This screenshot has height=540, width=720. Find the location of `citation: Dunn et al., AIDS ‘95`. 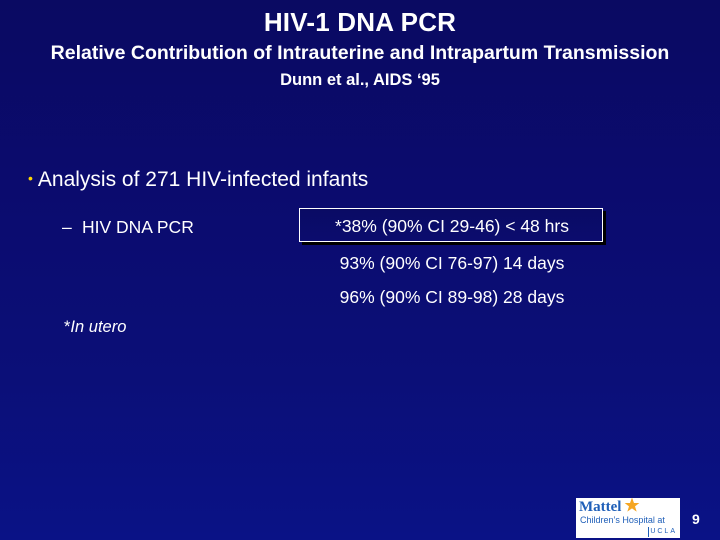

citation: Dunn et al., AIDS ‘95 is located at coordinates (360, 80).